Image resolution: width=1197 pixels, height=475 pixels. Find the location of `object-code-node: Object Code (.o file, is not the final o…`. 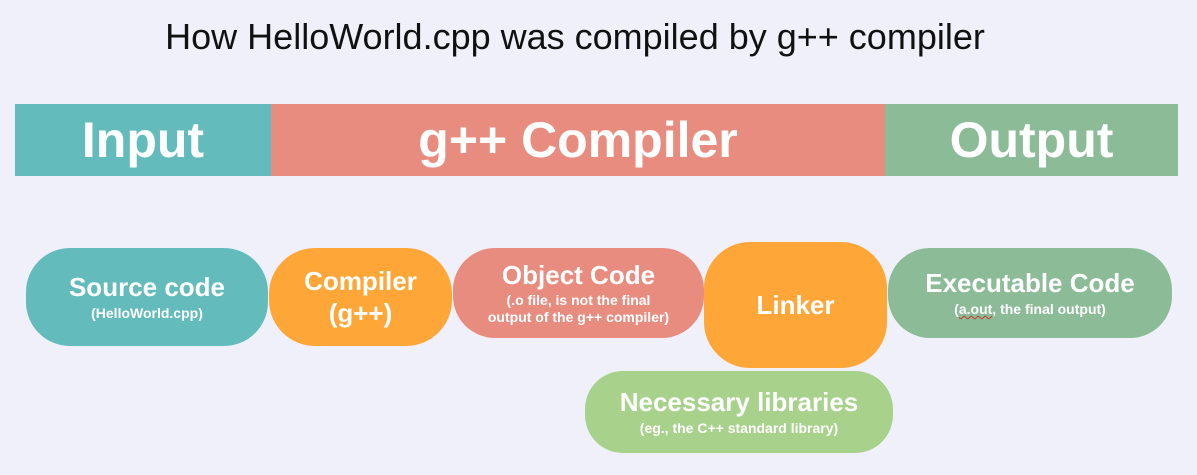

object-code-node: Object Code (.o file, is not the final o… is located at coordinates (578, 293).